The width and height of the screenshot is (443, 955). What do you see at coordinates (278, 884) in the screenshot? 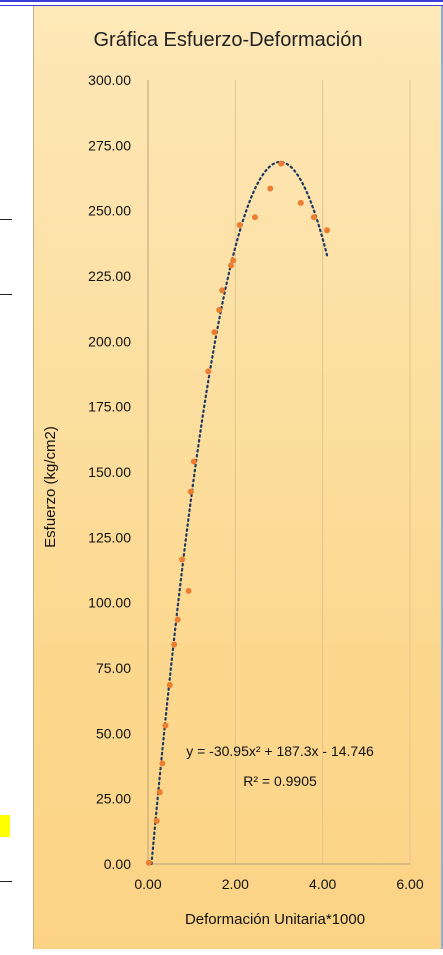
I see `x-tick-labels: 0.00 2.00 4.00 6.00` at bounding box center [278, 884].